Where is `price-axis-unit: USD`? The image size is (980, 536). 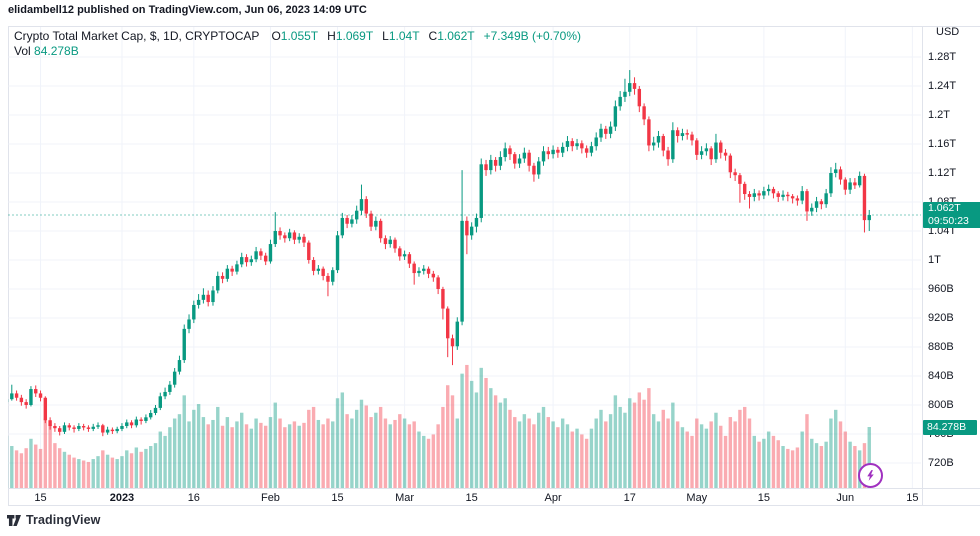
price-axis-unit: USD is located at coordinates (948, 32).